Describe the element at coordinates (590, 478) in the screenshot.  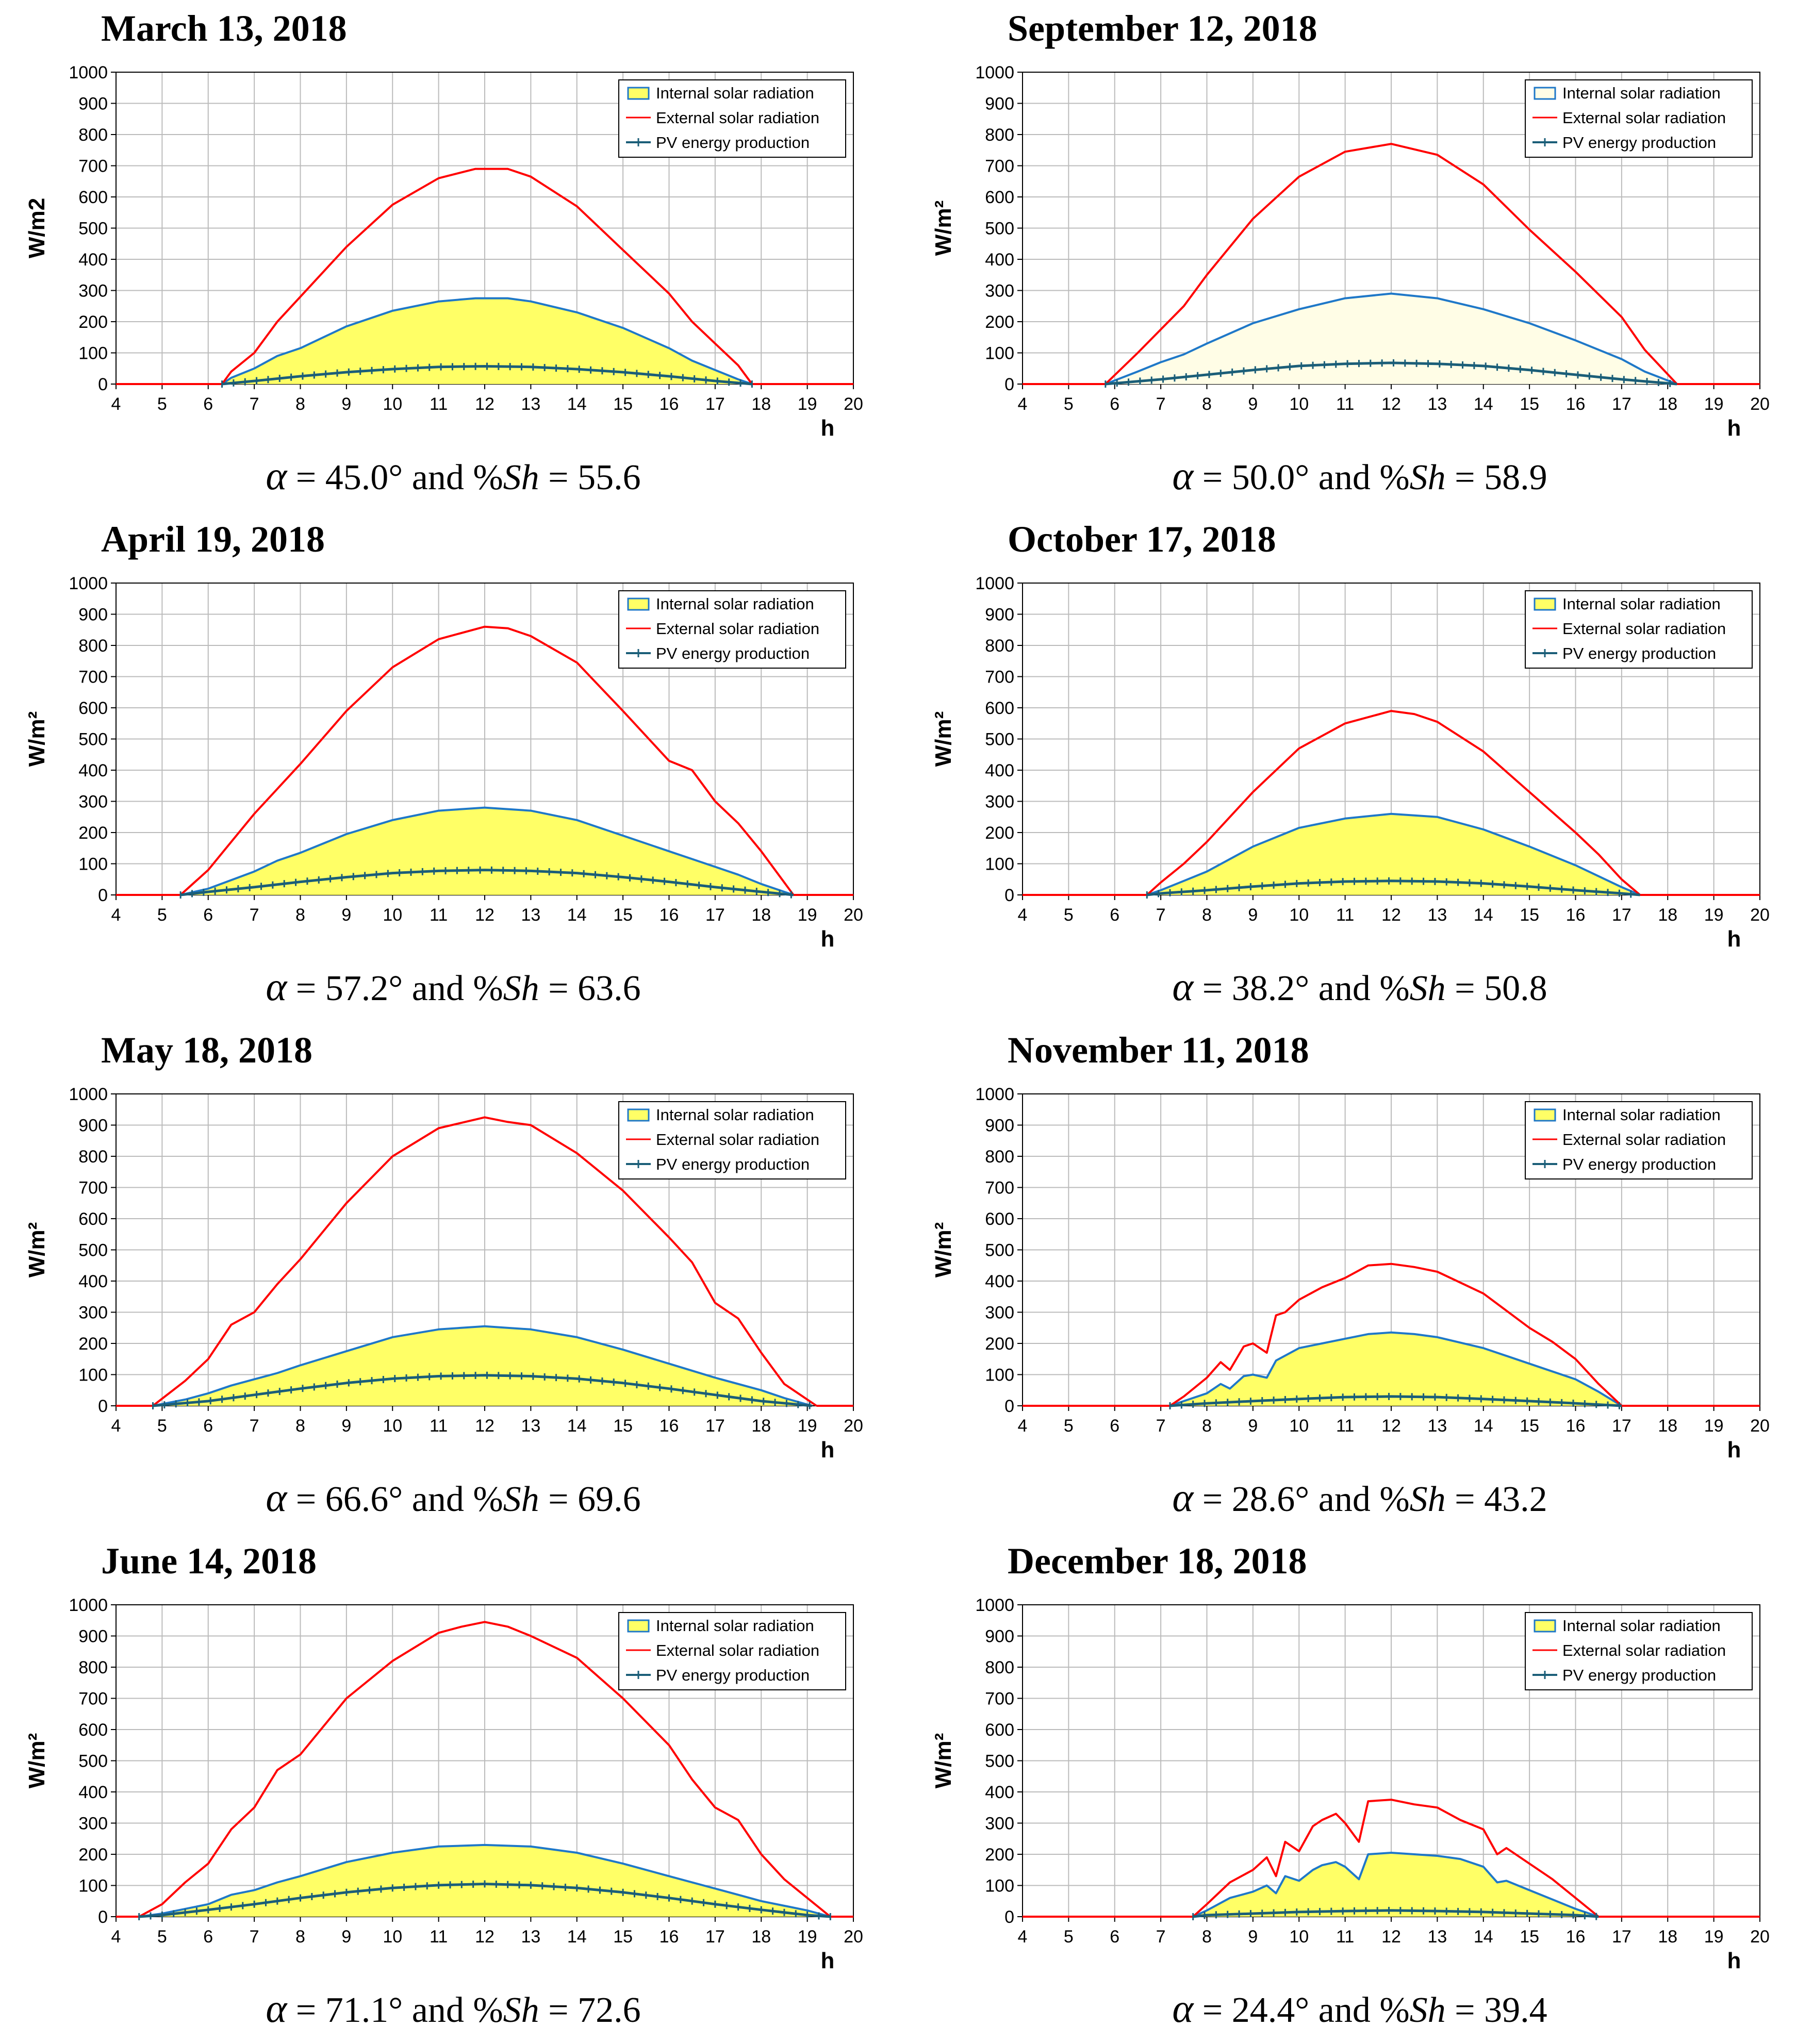
I see `caption-sh-value: = 55.6` at that location.